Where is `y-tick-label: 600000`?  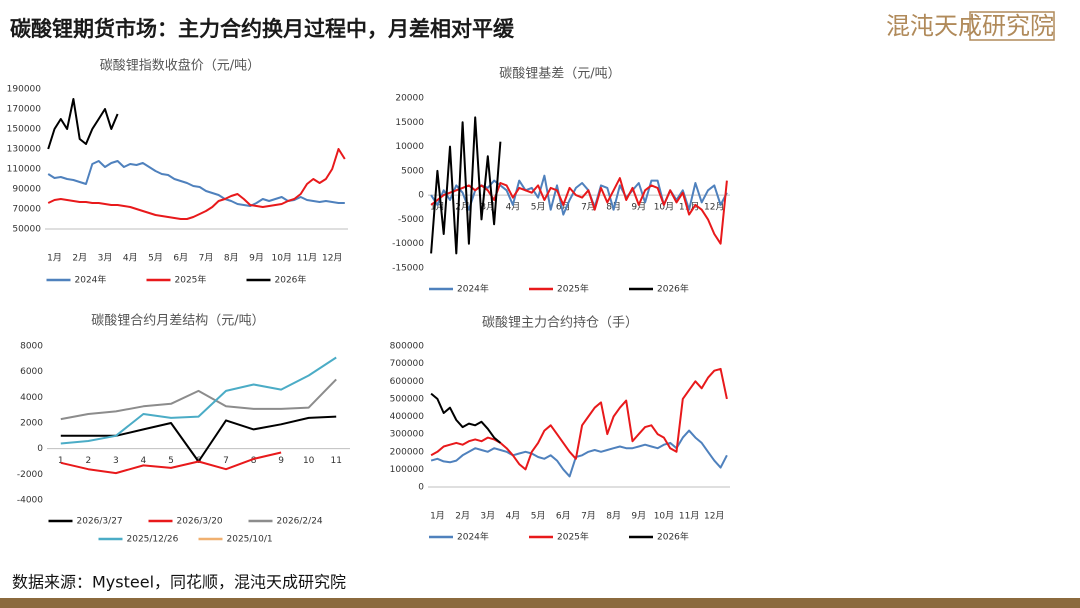
y-tick-label: 600000 is located at coordinates (407, 382).